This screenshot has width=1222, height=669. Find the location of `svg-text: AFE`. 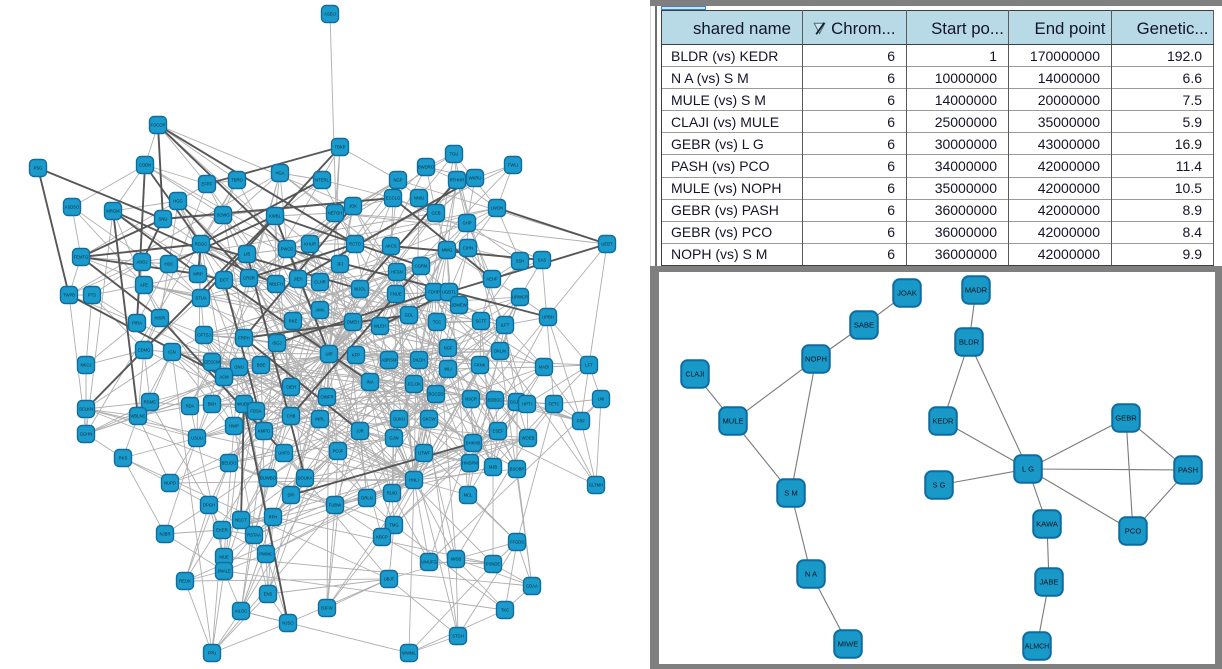

svg-text: AFE is located at coordinates (144, 285).